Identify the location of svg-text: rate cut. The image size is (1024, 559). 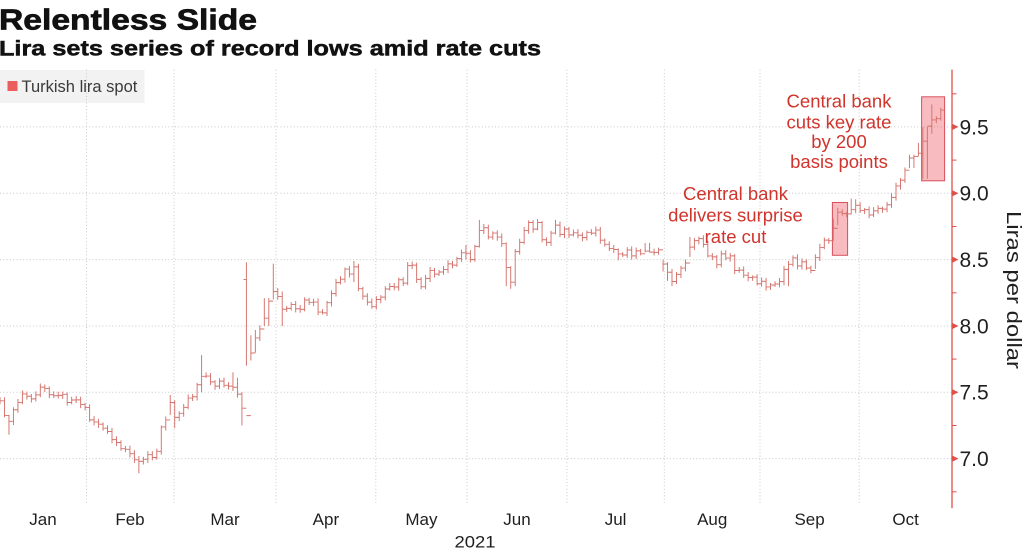
(736, 236).